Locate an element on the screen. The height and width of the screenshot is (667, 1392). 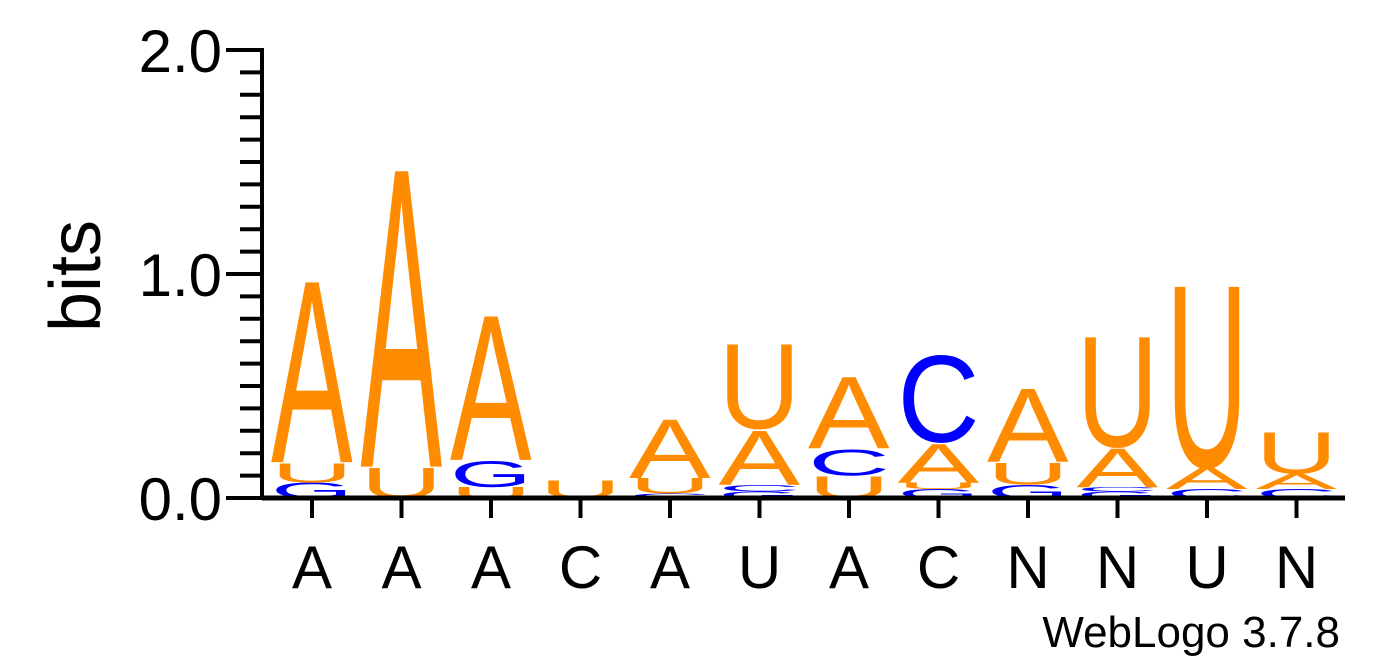
weblogo-credit: WebLogo 3.7.8 is located at coordinates (1191, 632).